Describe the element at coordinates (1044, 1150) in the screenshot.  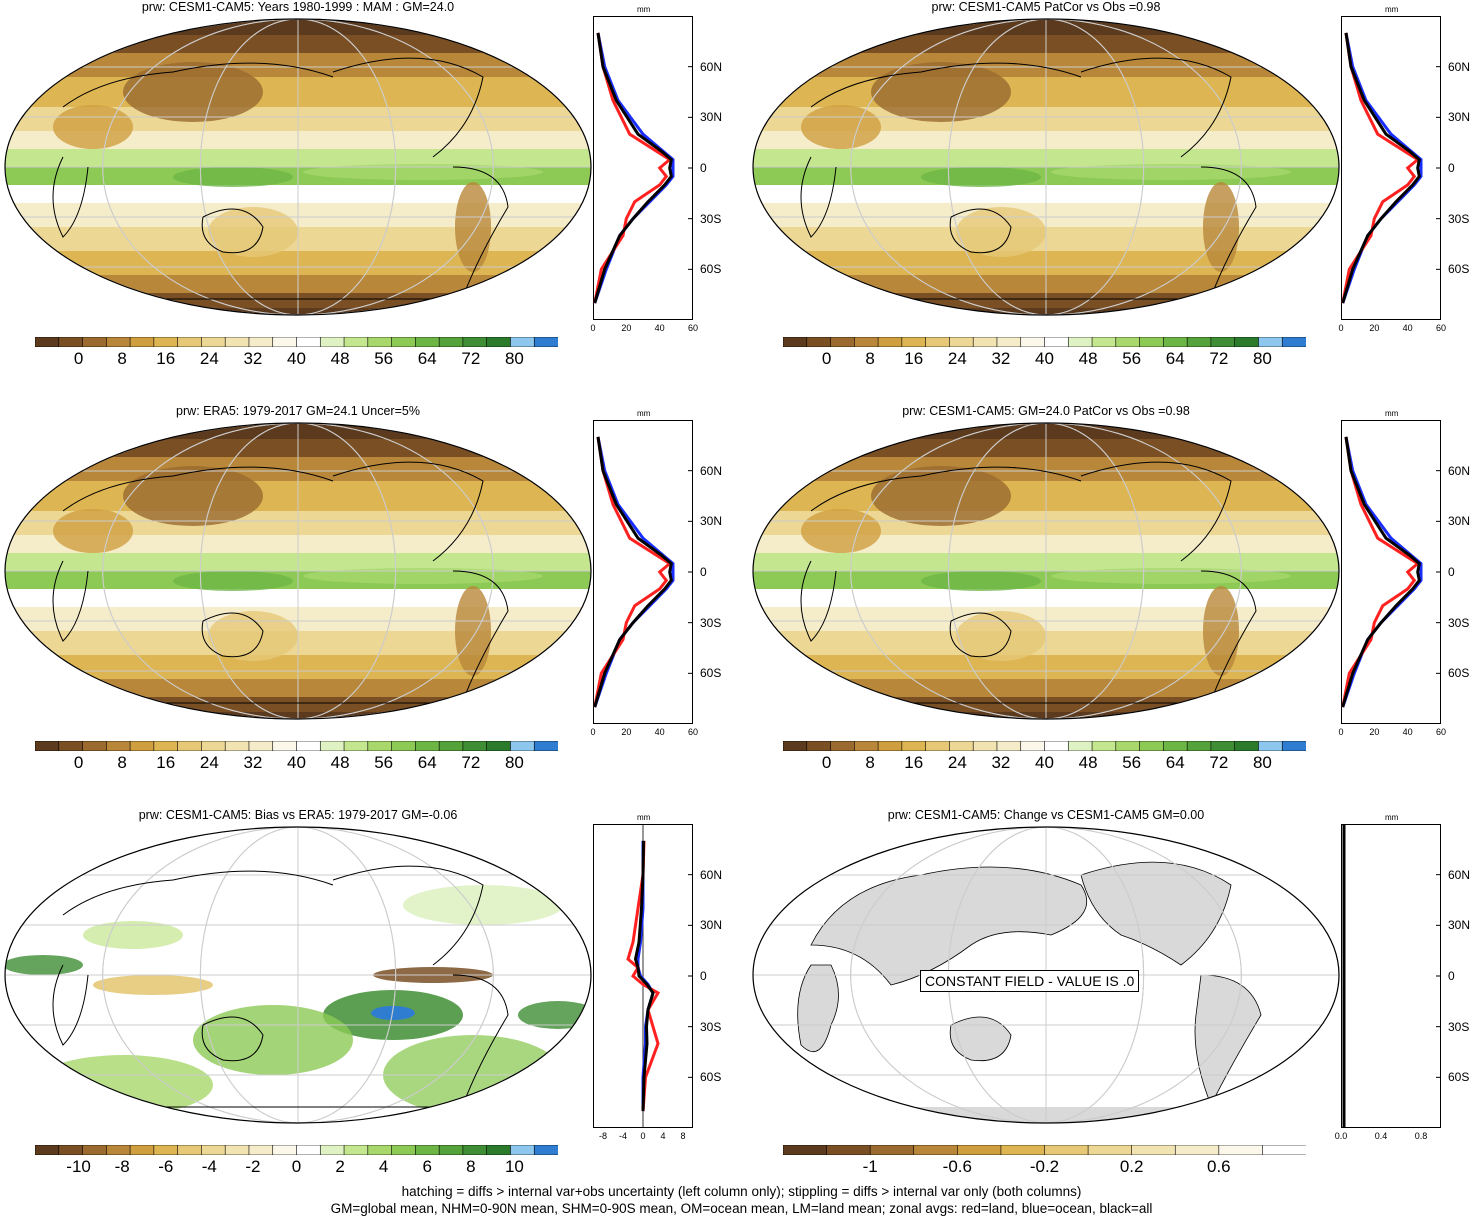
I see `panel-p6-colorbar` at that location.